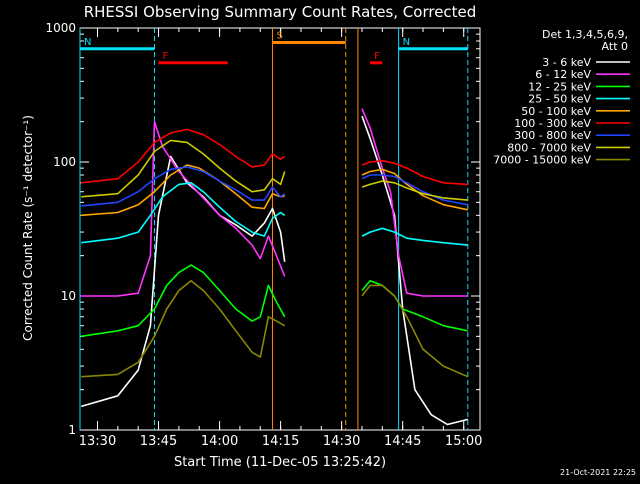 This screenshot has height=484, width=640. I want to click on legend-entry-label: 800 - 7000 keV, so click(549, 147).